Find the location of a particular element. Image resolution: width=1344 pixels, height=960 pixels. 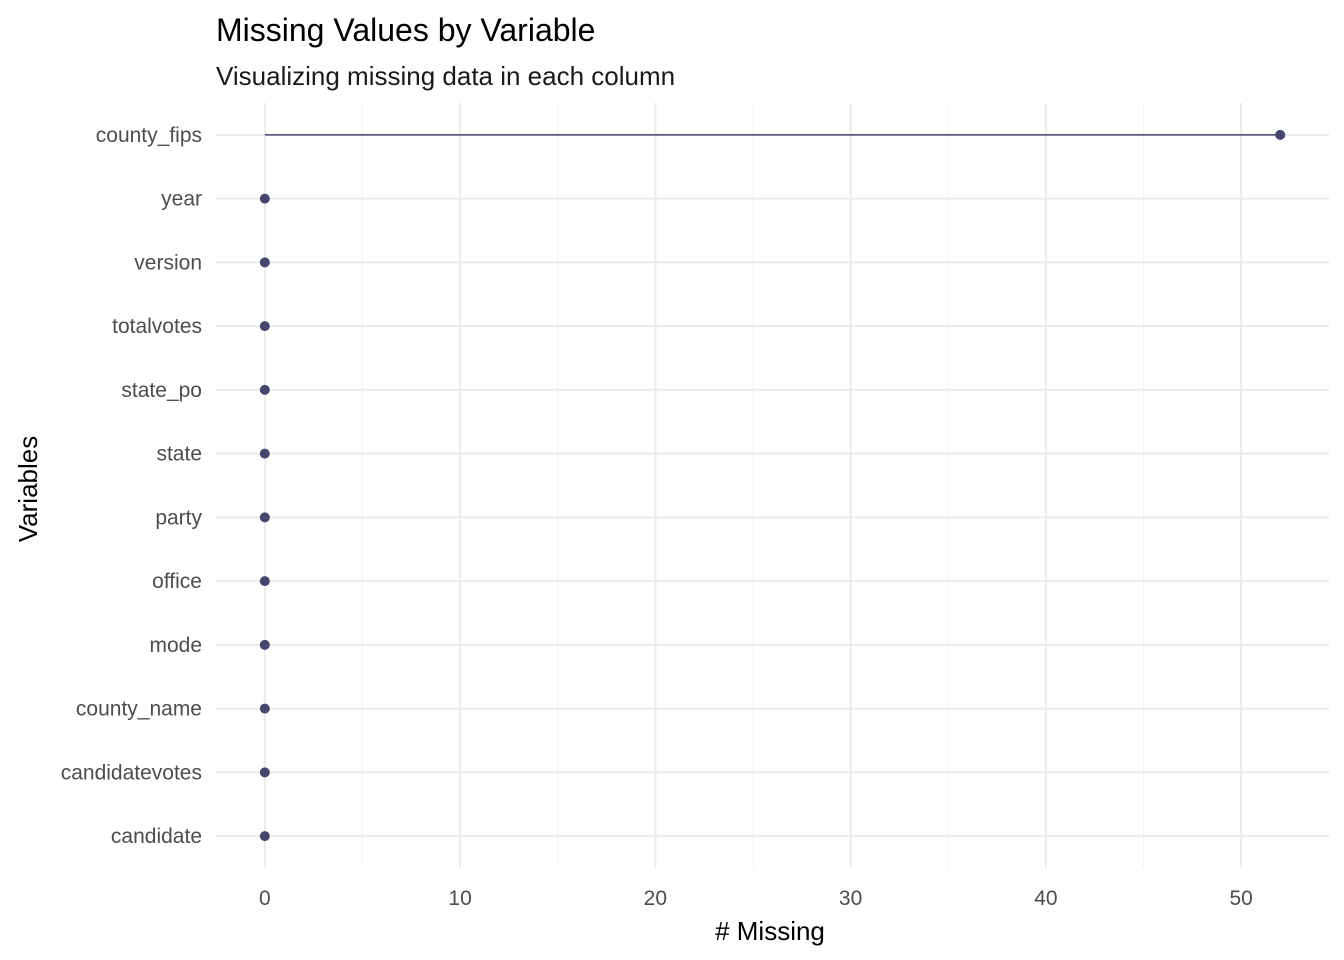

y-tick-label: candidatevotes is located at coordinates (131, 772).